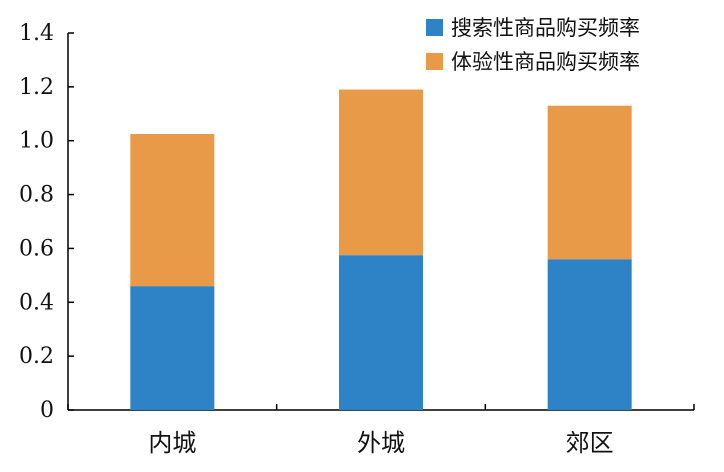 The width and height of the screenshot is (724, 472). Describe the element at coordinates (590, 443) in the screenshot. I see `x-category-label: 郊区` at that location.